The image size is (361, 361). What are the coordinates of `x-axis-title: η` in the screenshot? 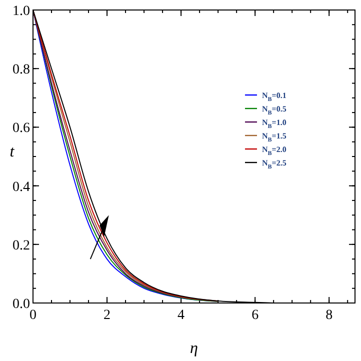 It's located at (194, 348).